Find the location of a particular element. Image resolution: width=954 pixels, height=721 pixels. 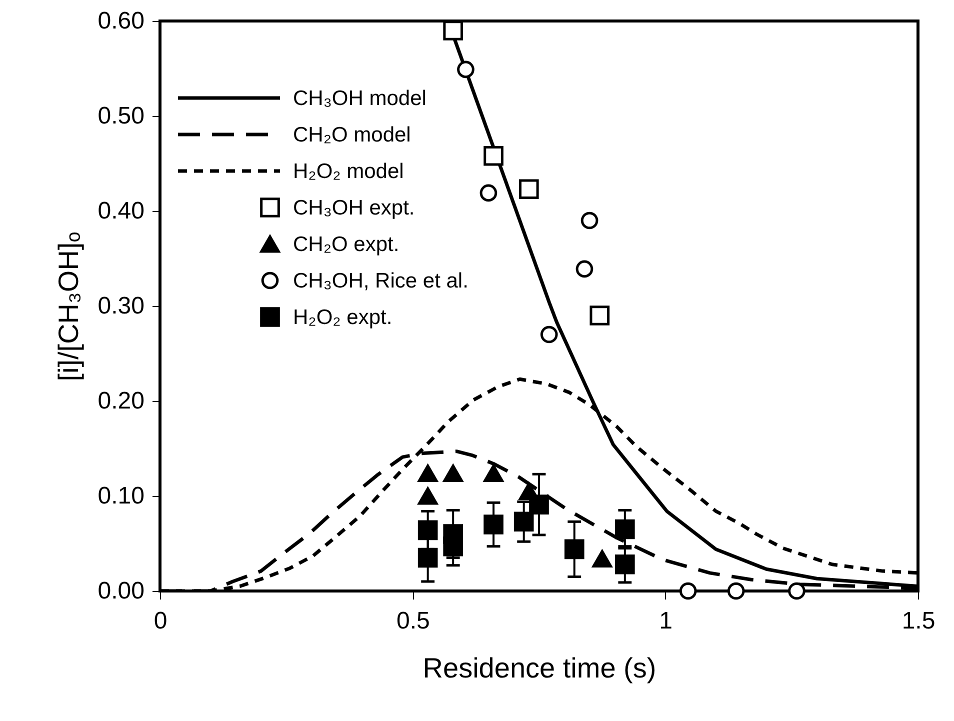

y-tick-label: 0.30 is located at coordinates (121, 306).